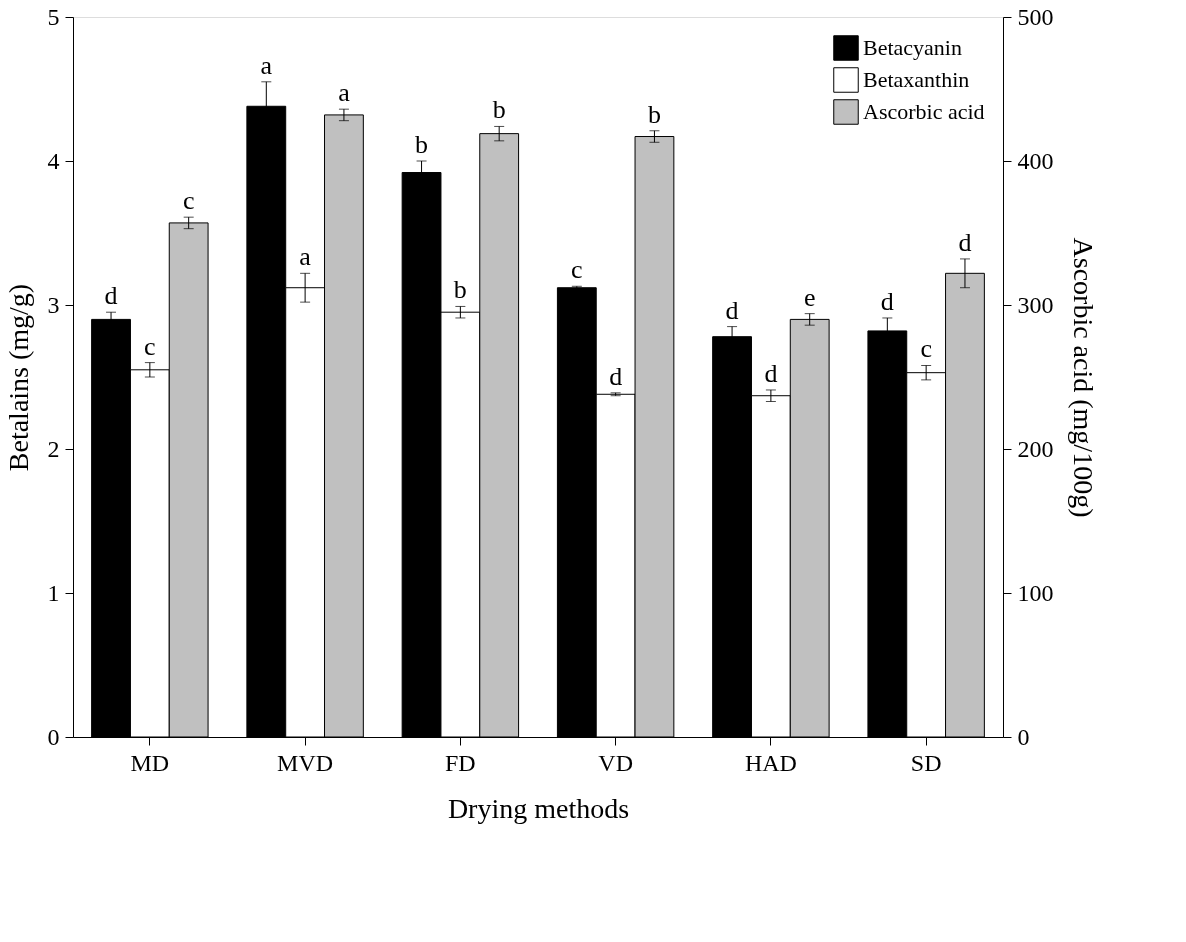  What do you see at coordinates (1083, 377) in the screenshot?
I see `y2-axis-title: Ascorbic acid (mg/100g)` at bounding box center [1083, 377].